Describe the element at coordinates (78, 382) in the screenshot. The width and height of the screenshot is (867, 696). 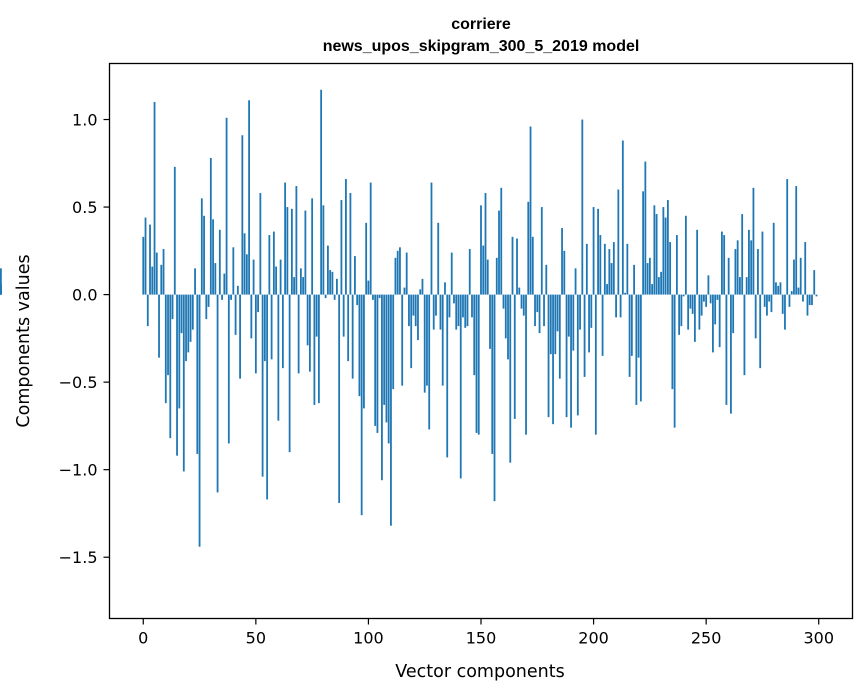
I see `y-tick-label: −0.5` at that location.